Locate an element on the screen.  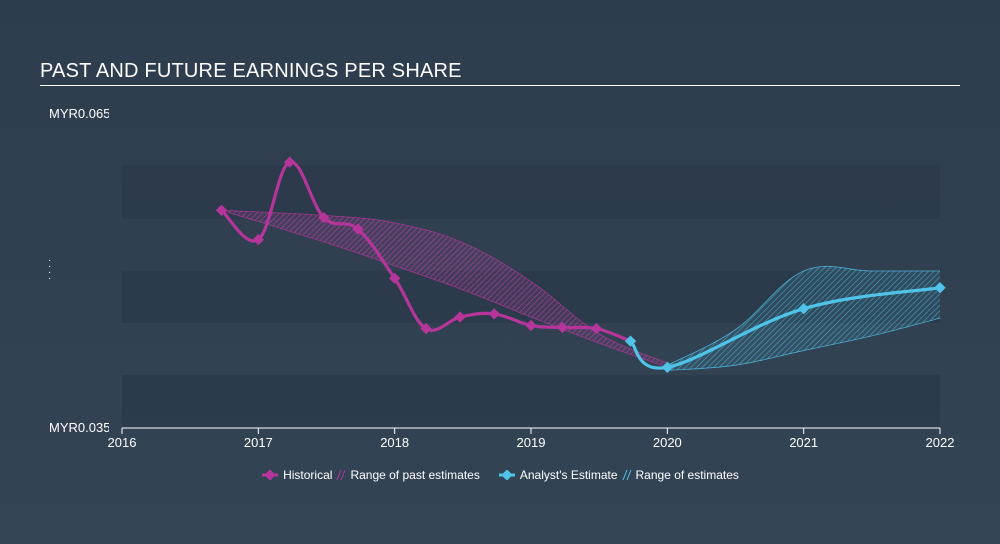
legend-past-range-swatch is located at coordinates (341, 475).